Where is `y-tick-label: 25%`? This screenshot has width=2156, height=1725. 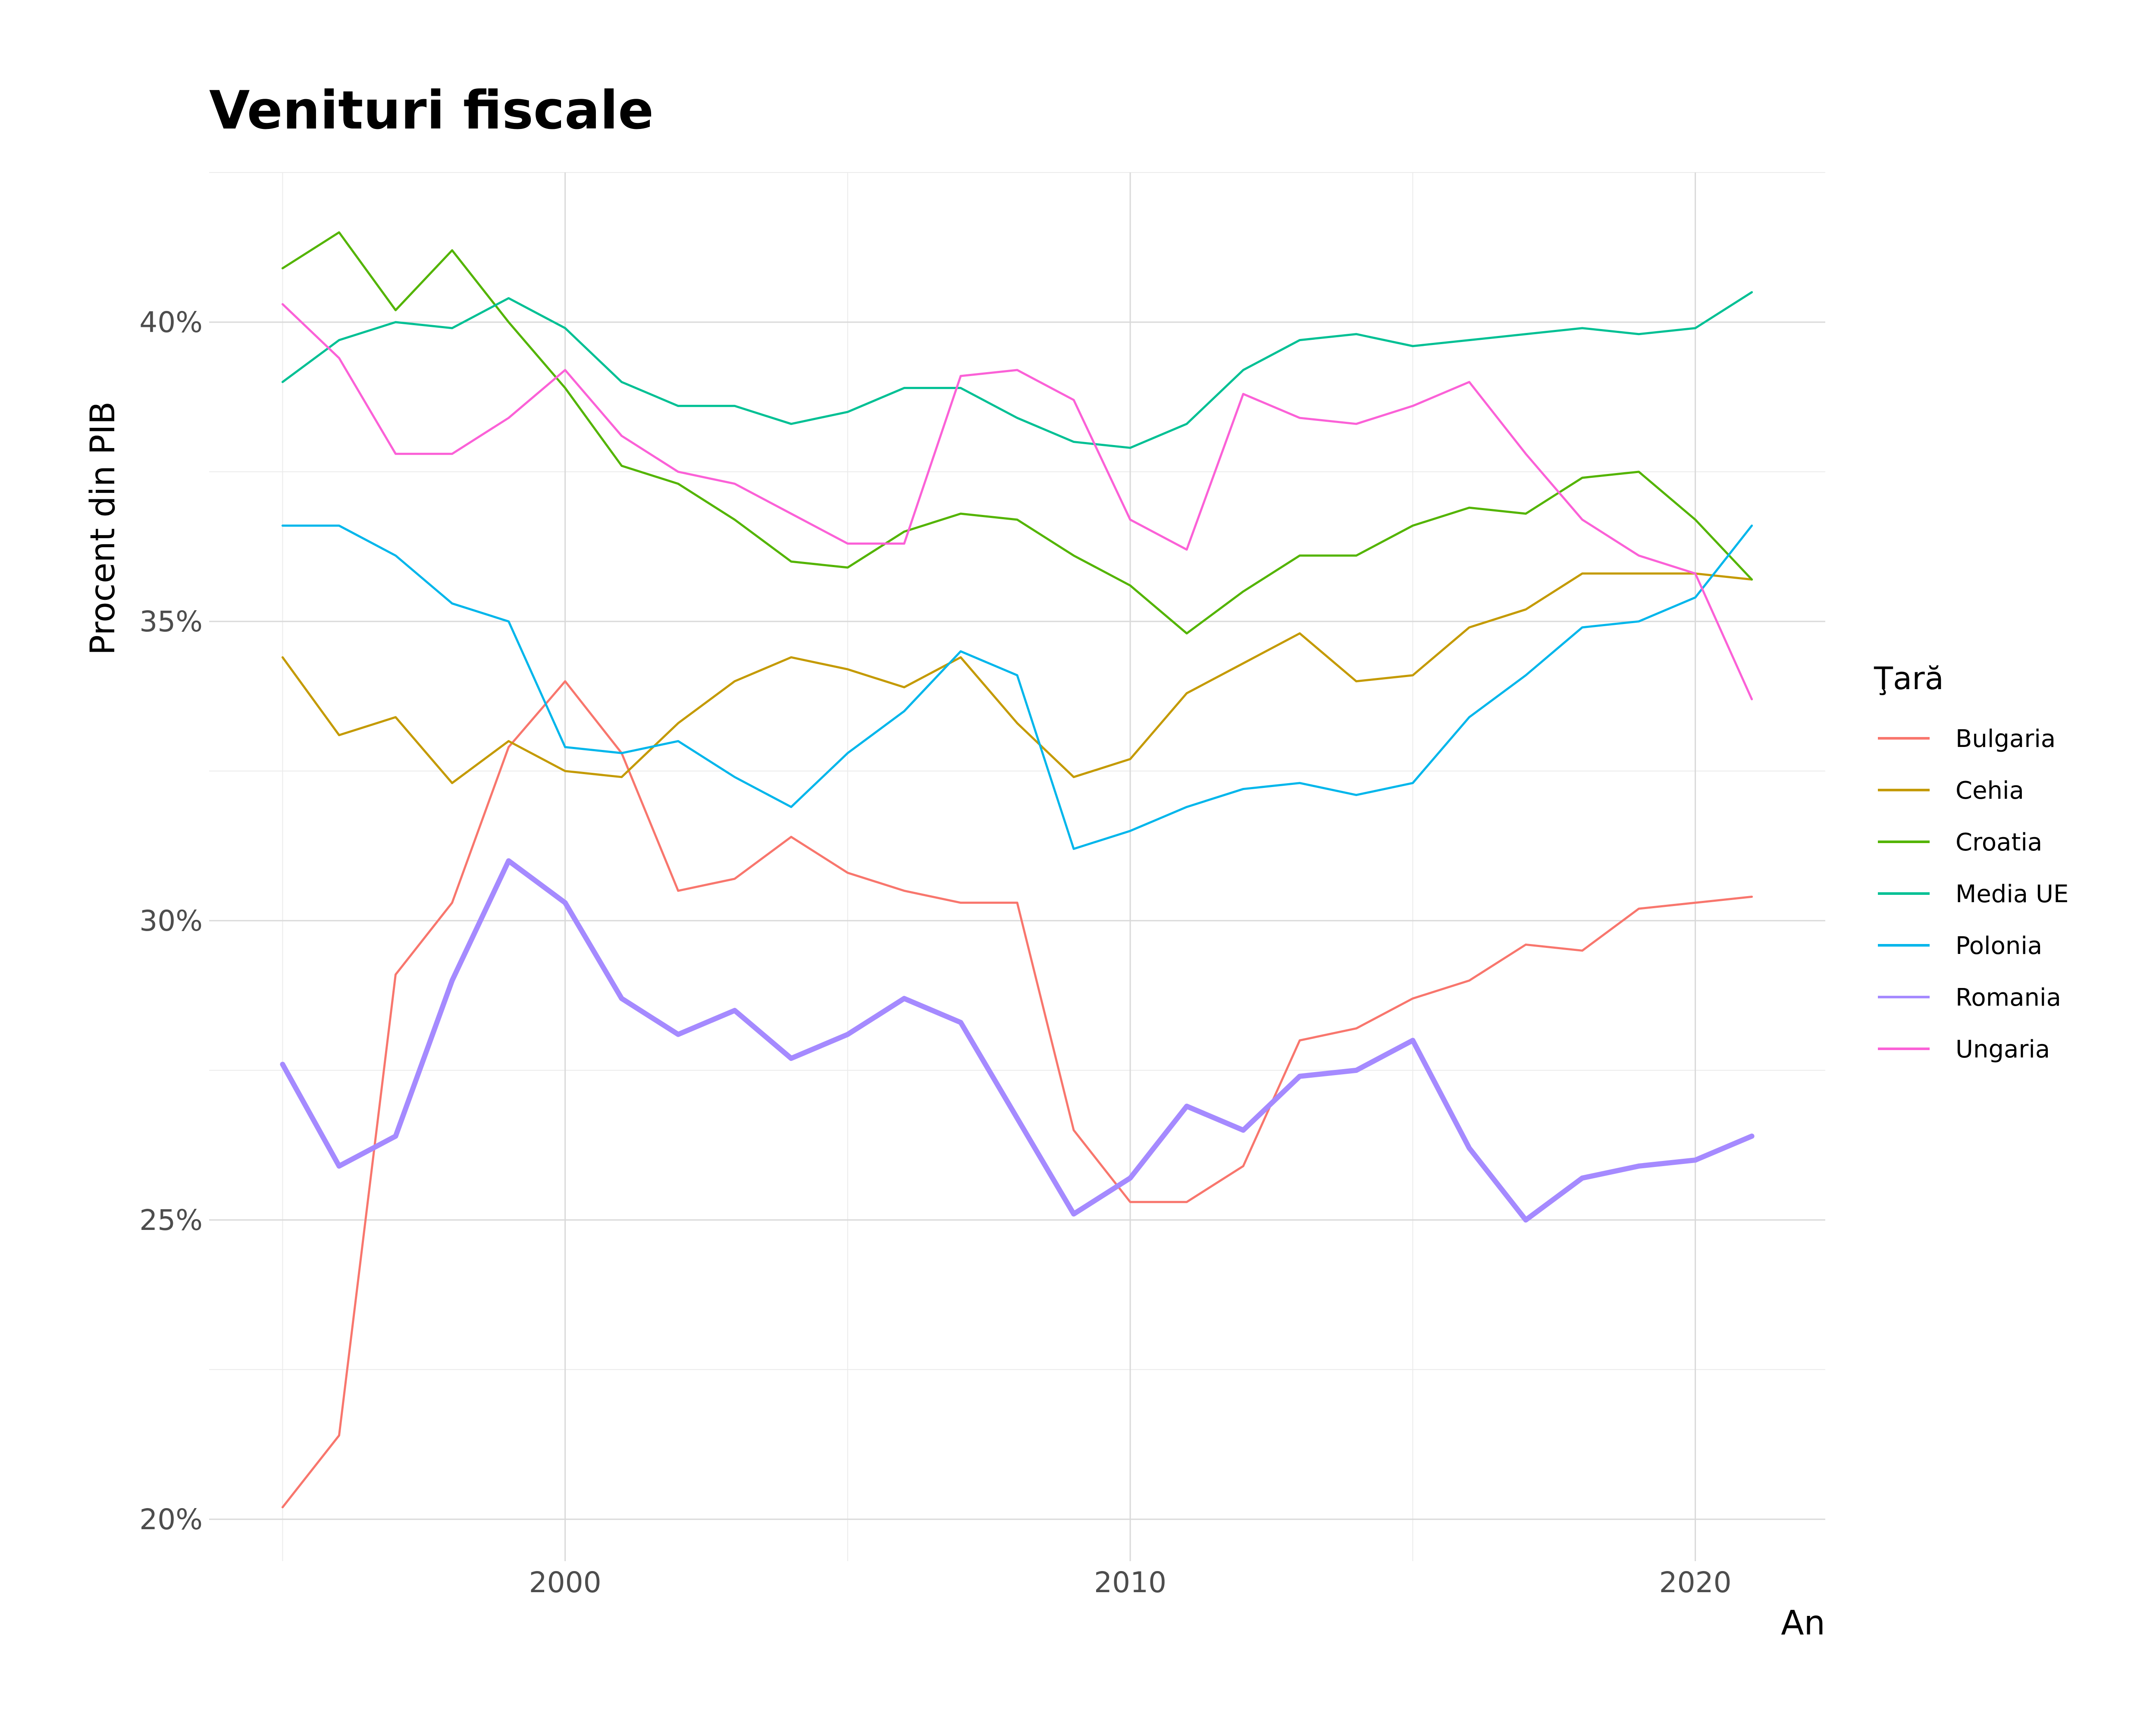 y-tick-label: 25% is located at coordinates (171, 1220).